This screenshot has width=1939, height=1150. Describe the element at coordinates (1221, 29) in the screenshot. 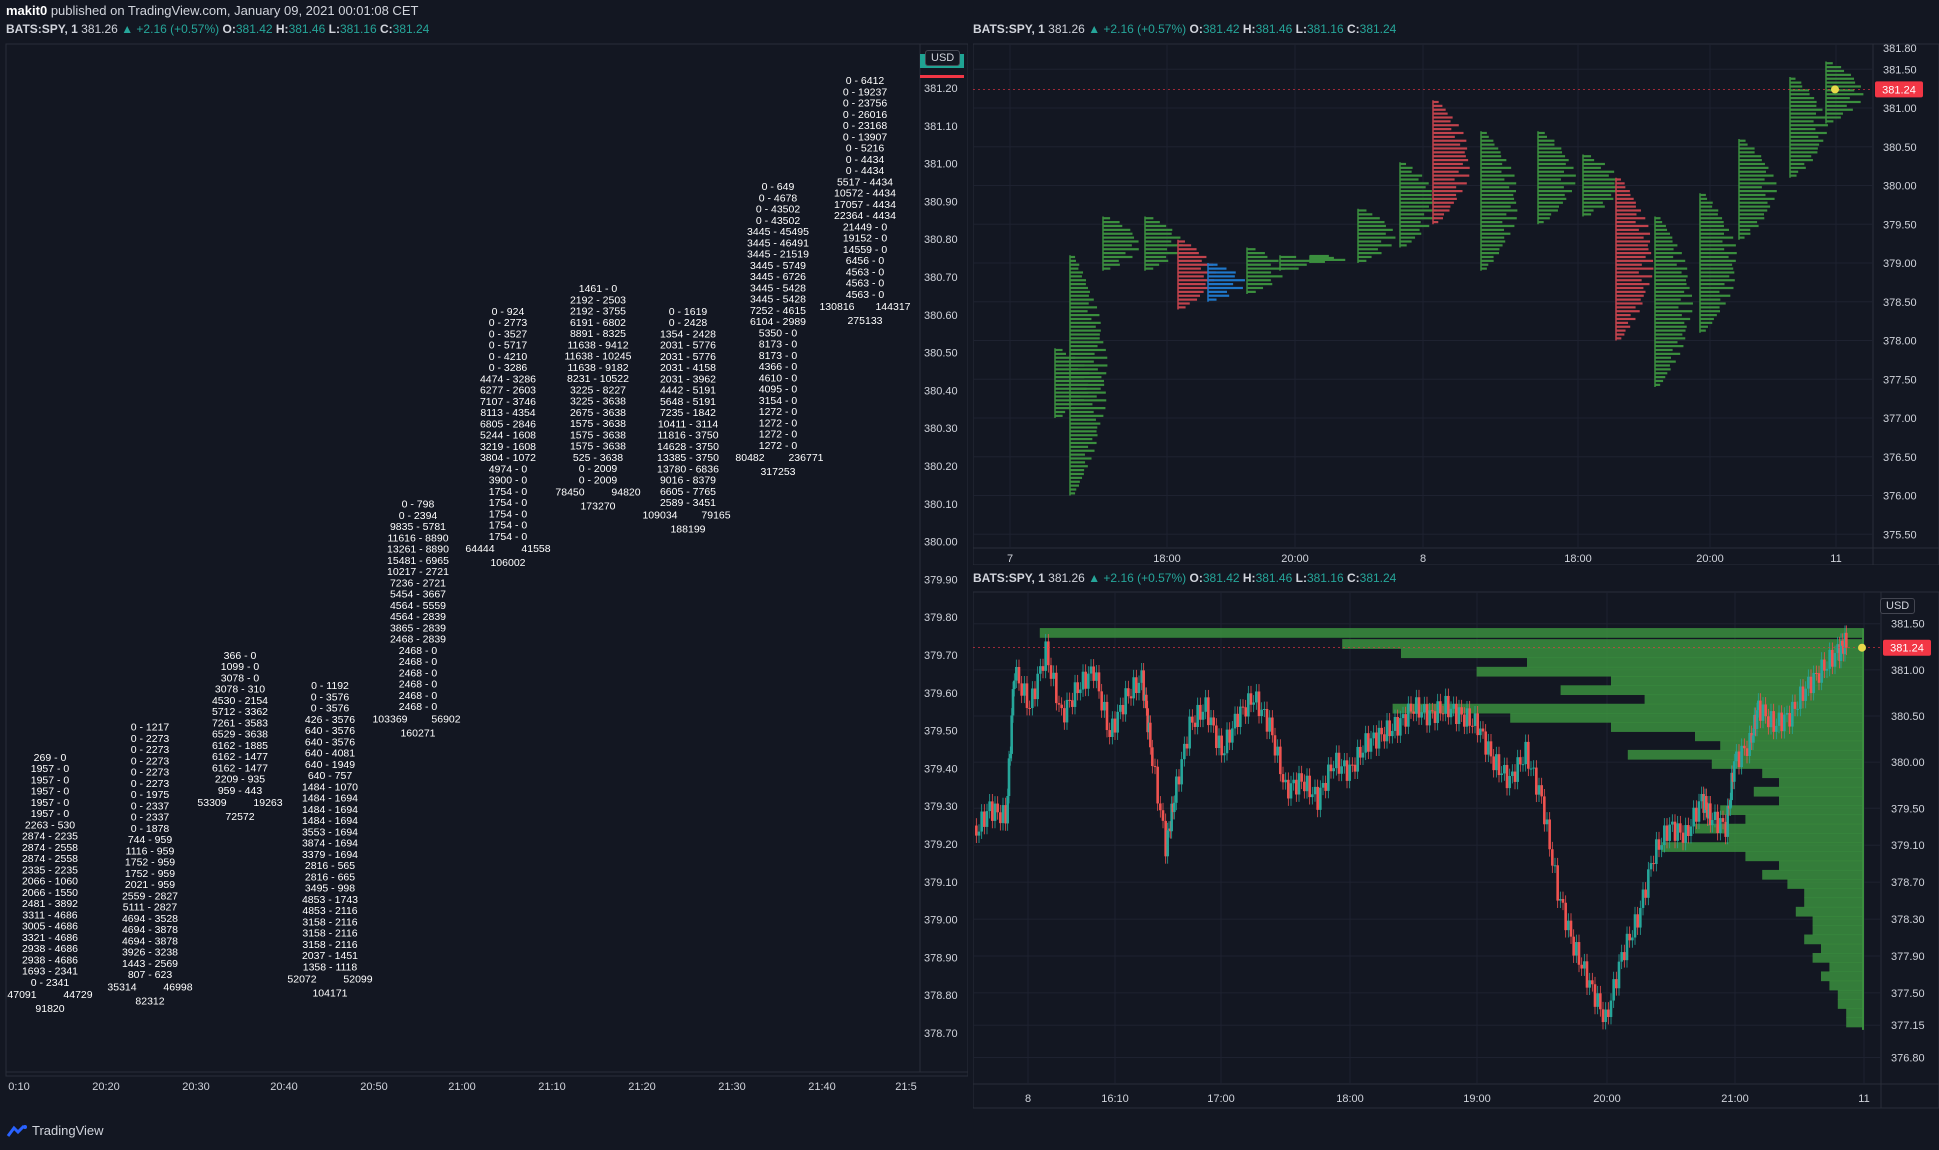

I see `open-value: 381.42` at that location.